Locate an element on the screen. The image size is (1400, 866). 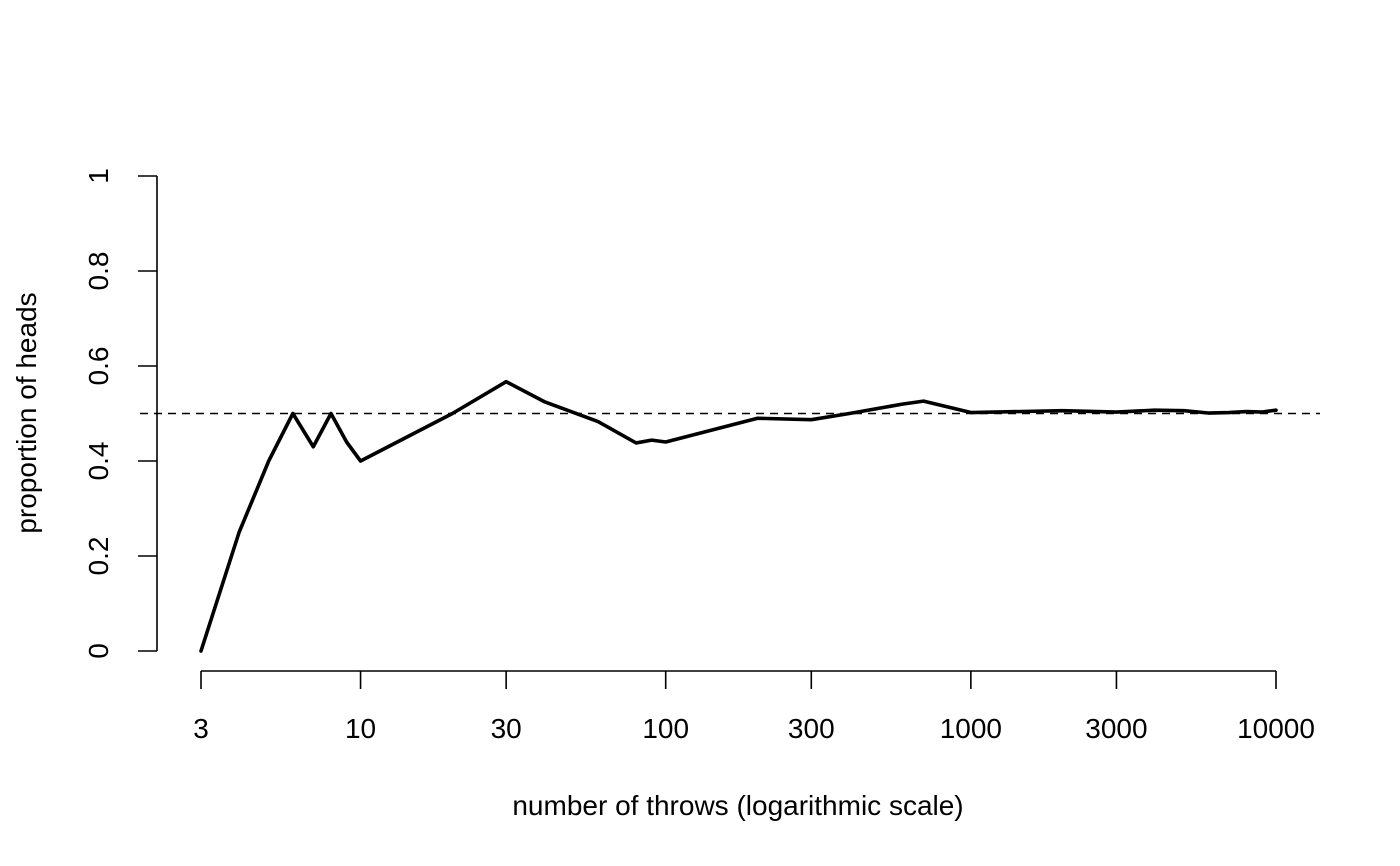
y-tick-label: 0.8 is located at coordinates (98, 271).